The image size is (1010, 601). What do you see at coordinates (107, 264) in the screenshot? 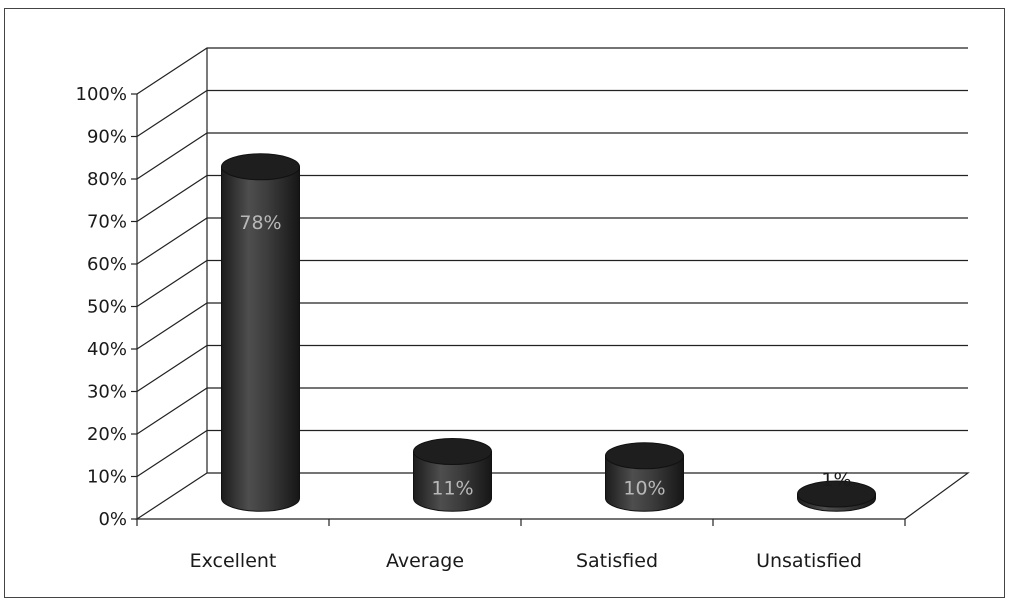
I see `y-tick-label: 60%` at bounding box center [107, 264].